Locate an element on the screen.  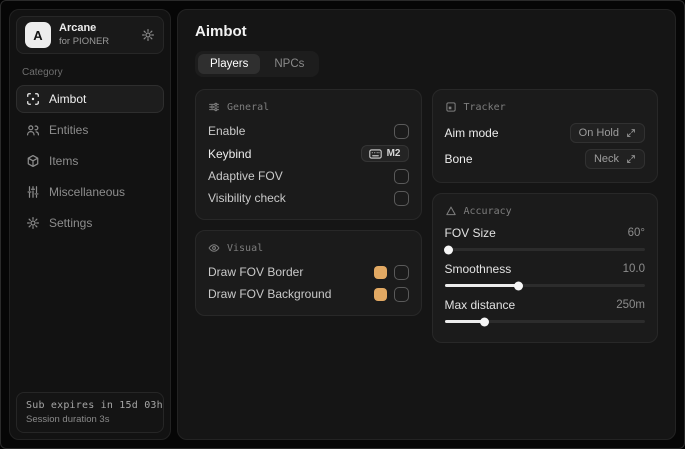
bone-label: Bone is located at coordinates (458, 159).